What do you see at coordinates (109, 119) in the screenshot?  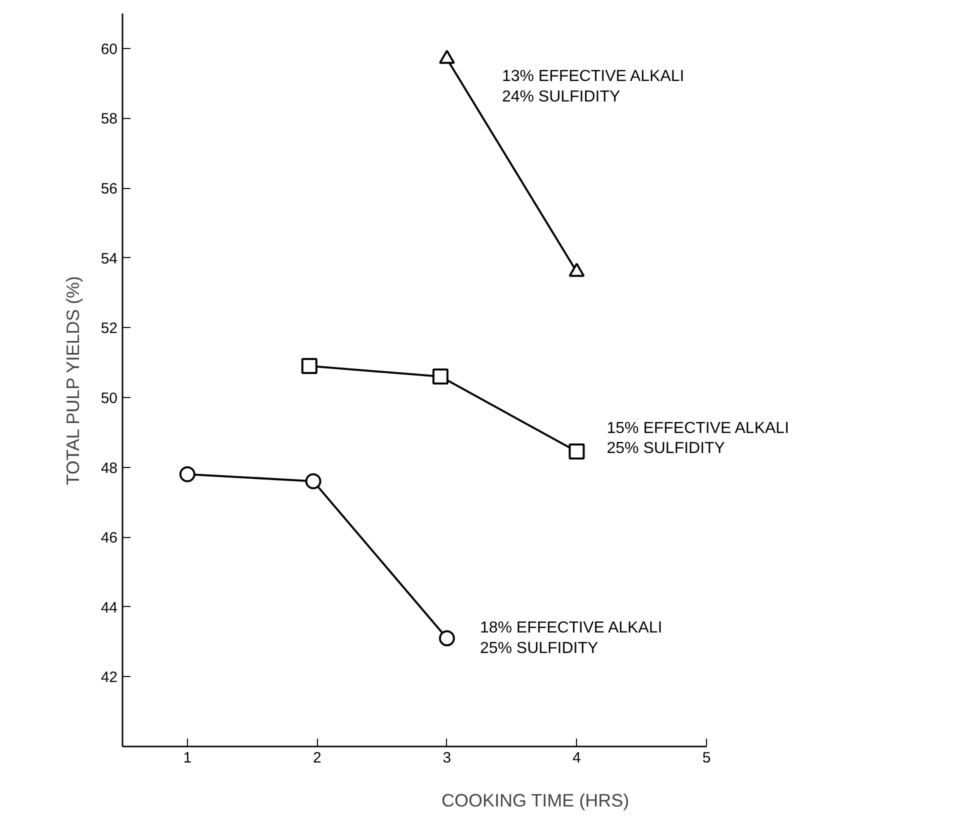 I see `y-tick-label: 58` at bounding box center [109, 119].